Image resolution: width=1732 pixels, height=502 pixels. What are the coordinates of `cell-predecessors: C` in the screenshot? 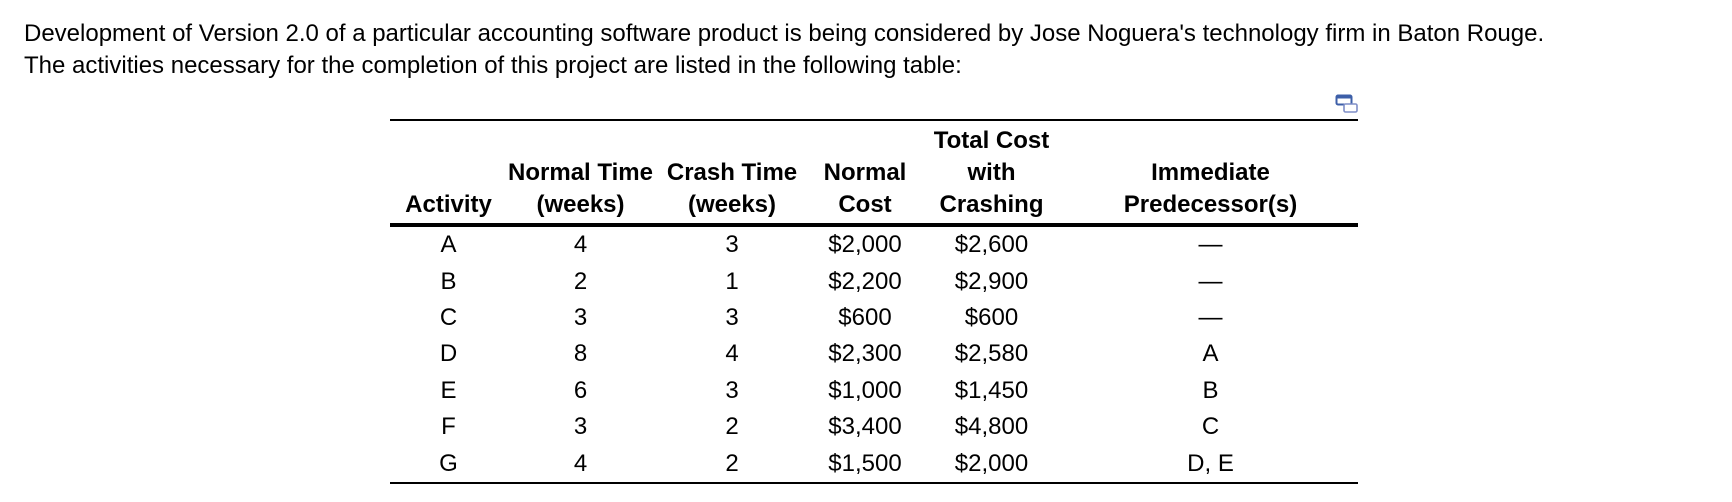 It's located at (1210, 427).